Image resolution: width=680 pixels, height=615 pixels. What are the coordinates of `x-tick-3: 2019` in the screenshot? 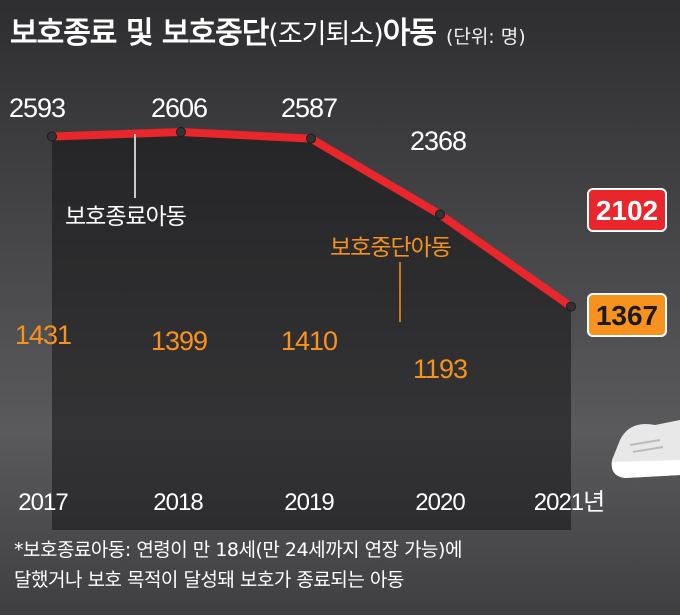 It's located at (309, 502).